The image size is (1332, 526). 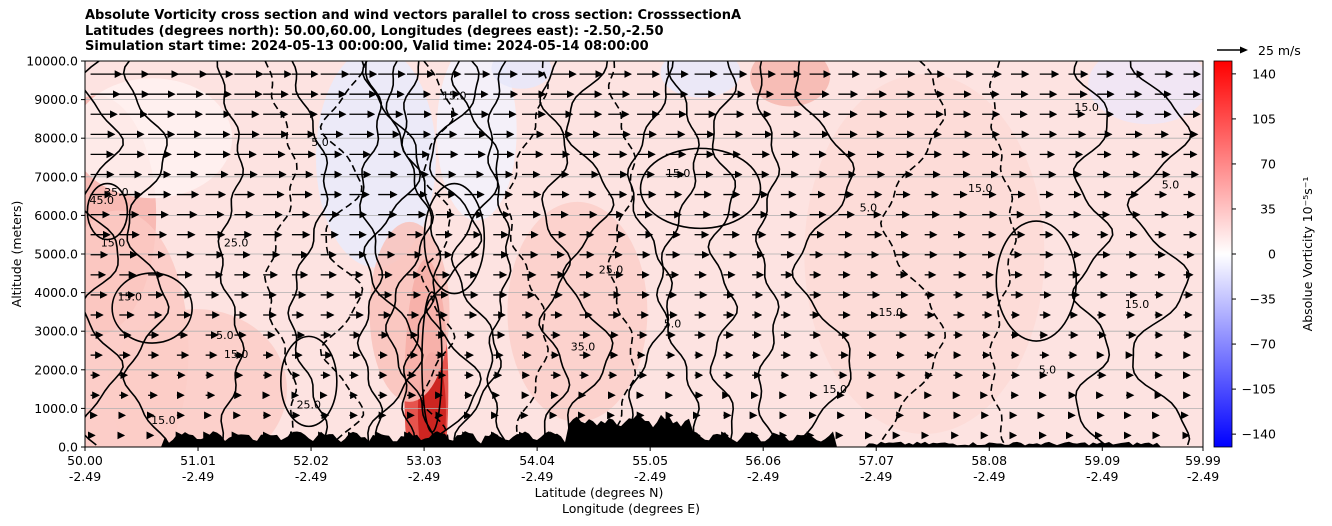 I want to click on colorbar-ticks: 140 105 70 35 0 −35 −70 −105 −140, so click(x=1254, y=254).